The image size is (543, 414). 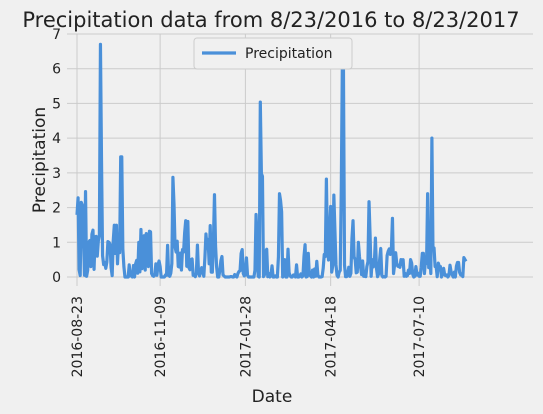 What do you see at coordinates (56, 104) in the screenshot?
I see `y-tick-label: 5` at bounding box center [56, 104].